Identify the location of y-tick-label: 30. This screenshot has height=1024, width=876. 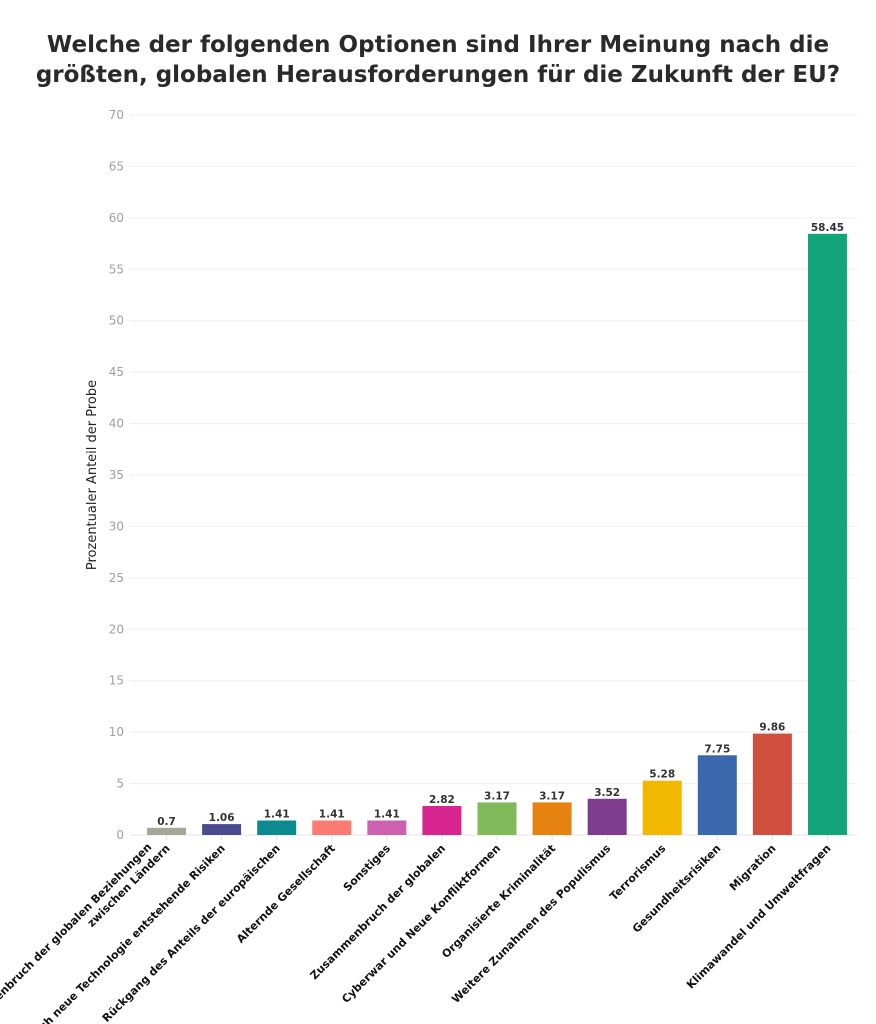
(116, 526).